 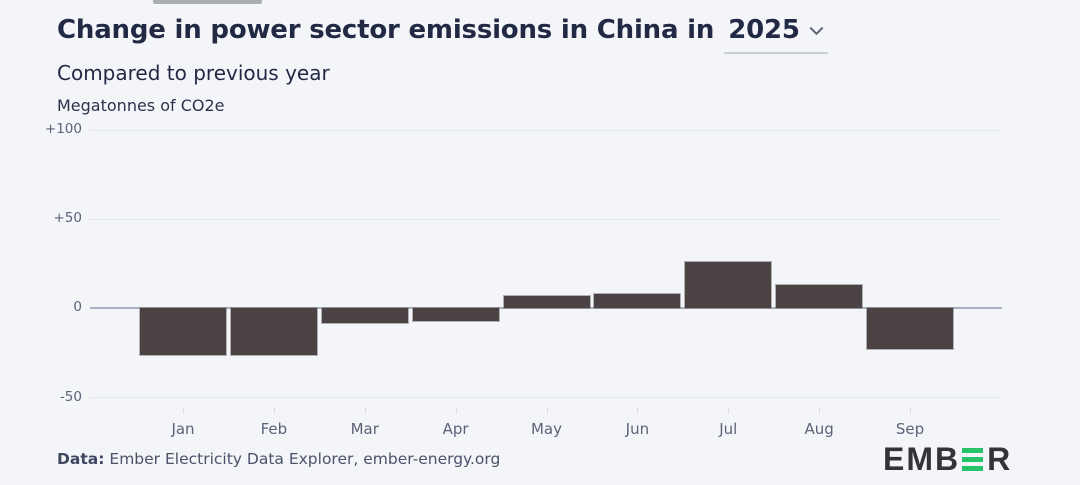 I want to click on logo-green-e-icon, so click(x=973, y=459).